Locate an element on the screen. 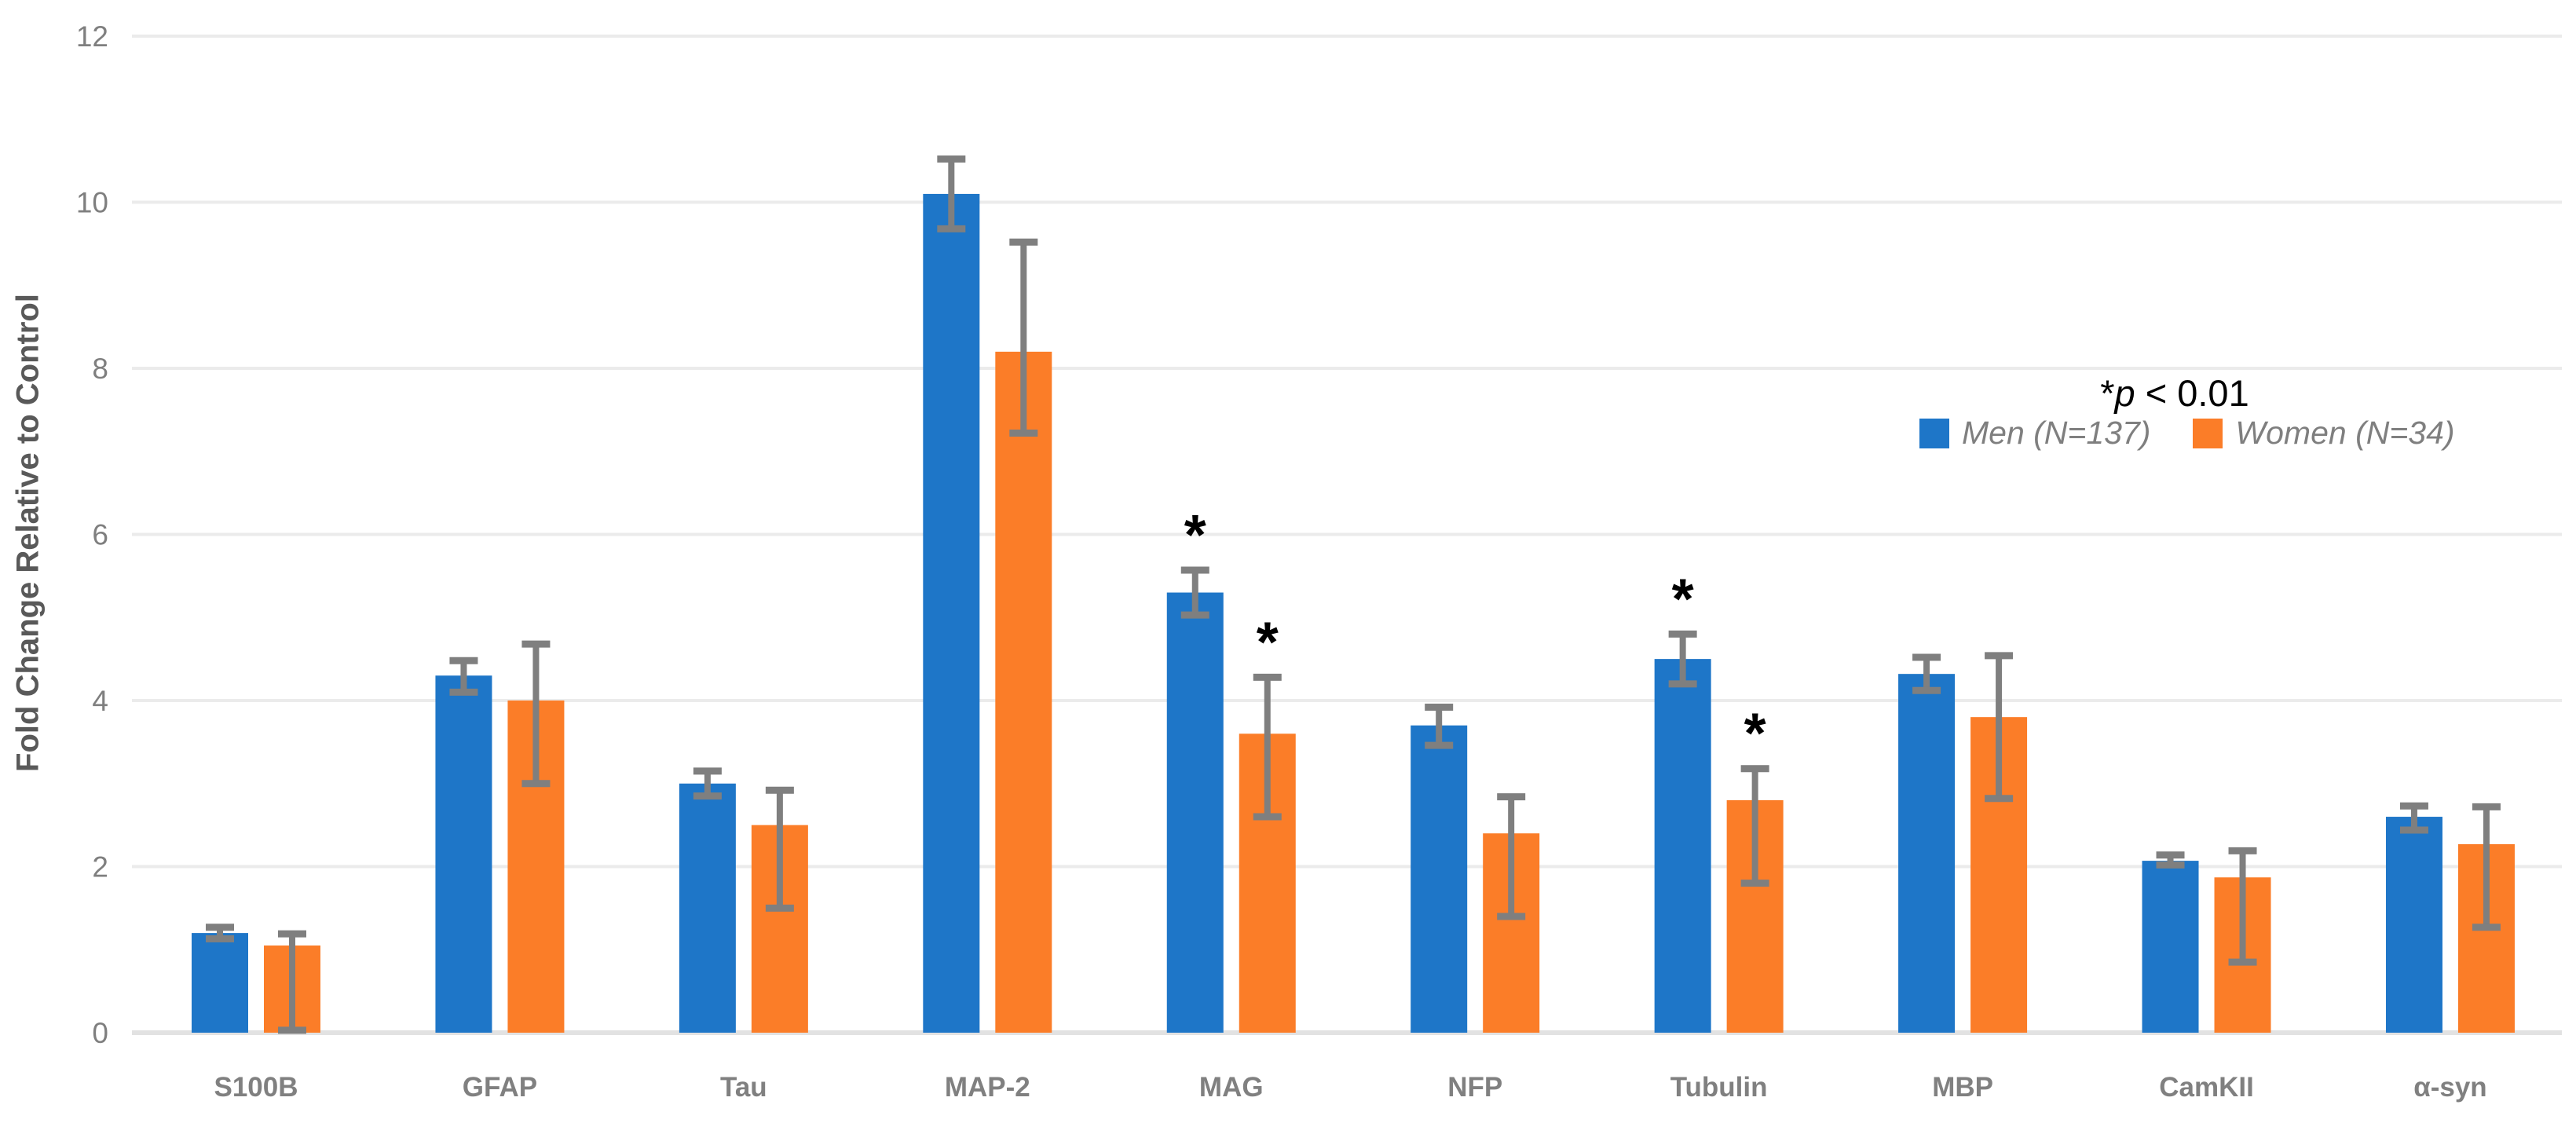 The width and height of the screenshot is (2576, 1123). x-category-label: MBP is located at coordinates (1963, 1087).